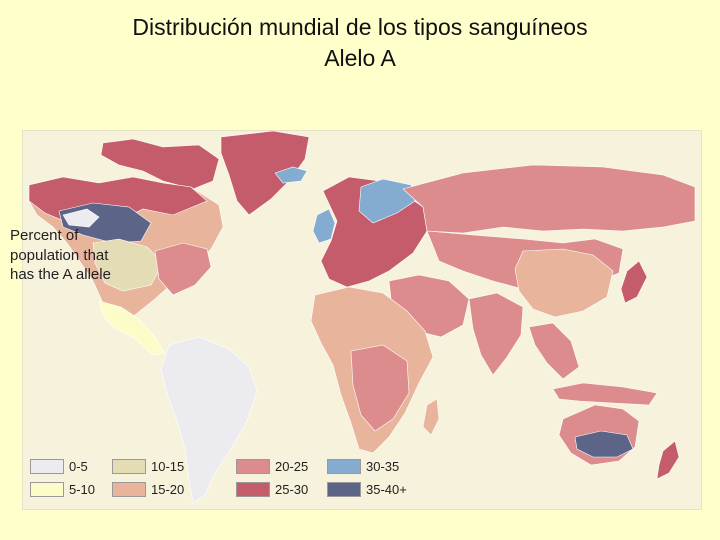 Image resolution: width=720 pixels, height=540 pixels. Describe the element at coordinates (265, 173) in the screenshot. I see `greenland` at that location.